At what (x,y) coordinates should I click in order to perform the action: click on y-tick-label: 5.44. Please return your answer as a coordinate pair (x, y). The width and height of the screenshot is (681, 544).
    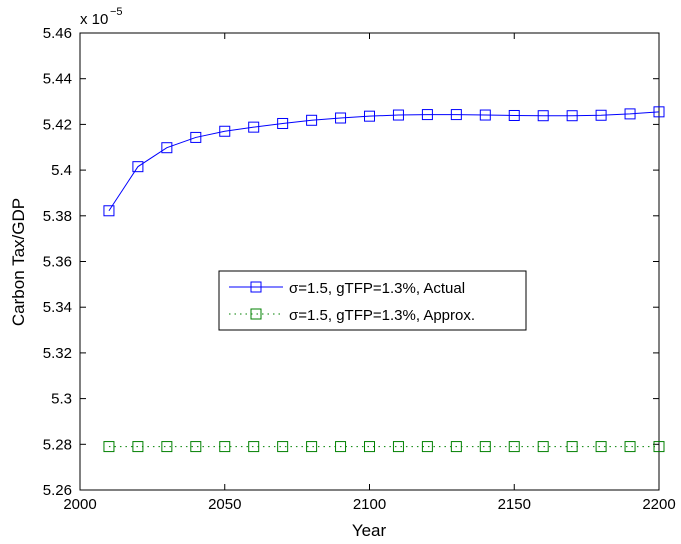
    Looking at the image, I should click on (57, 79).